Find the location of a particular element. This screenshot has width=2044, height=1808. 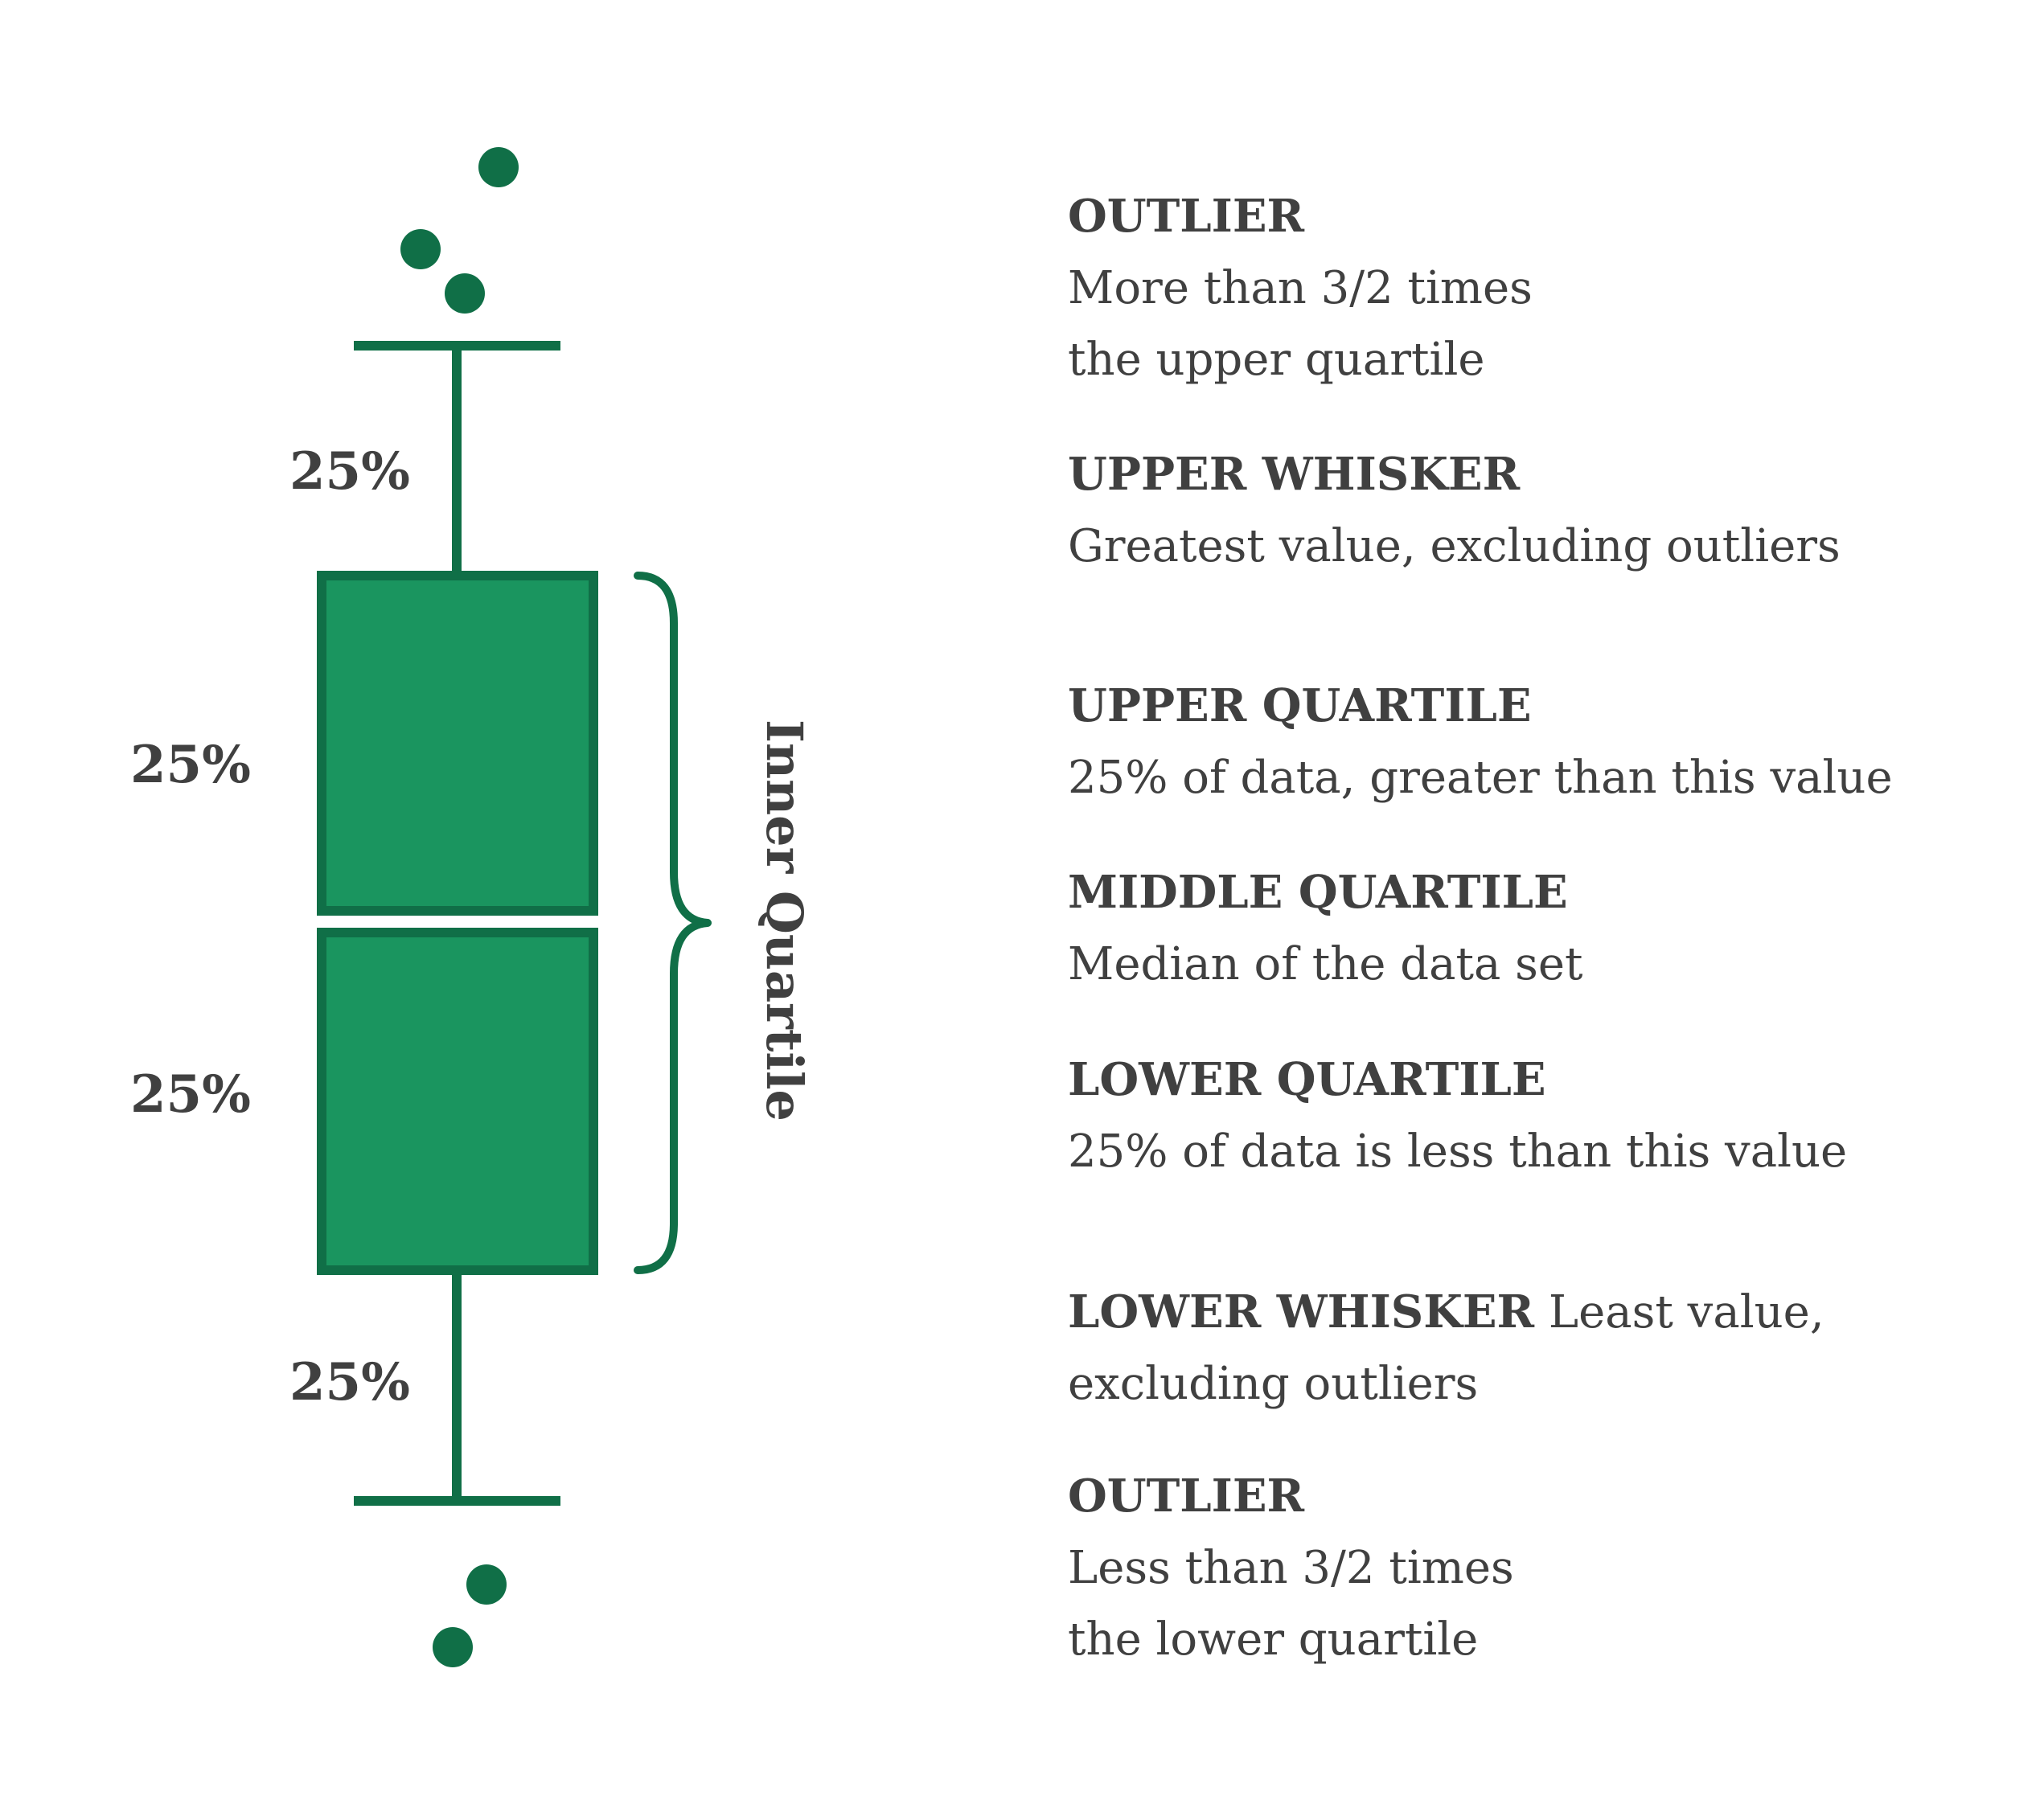

legend-outlier-bottom-desc-1: Less than 3/2 times is located at coordinates (1291, 1568).